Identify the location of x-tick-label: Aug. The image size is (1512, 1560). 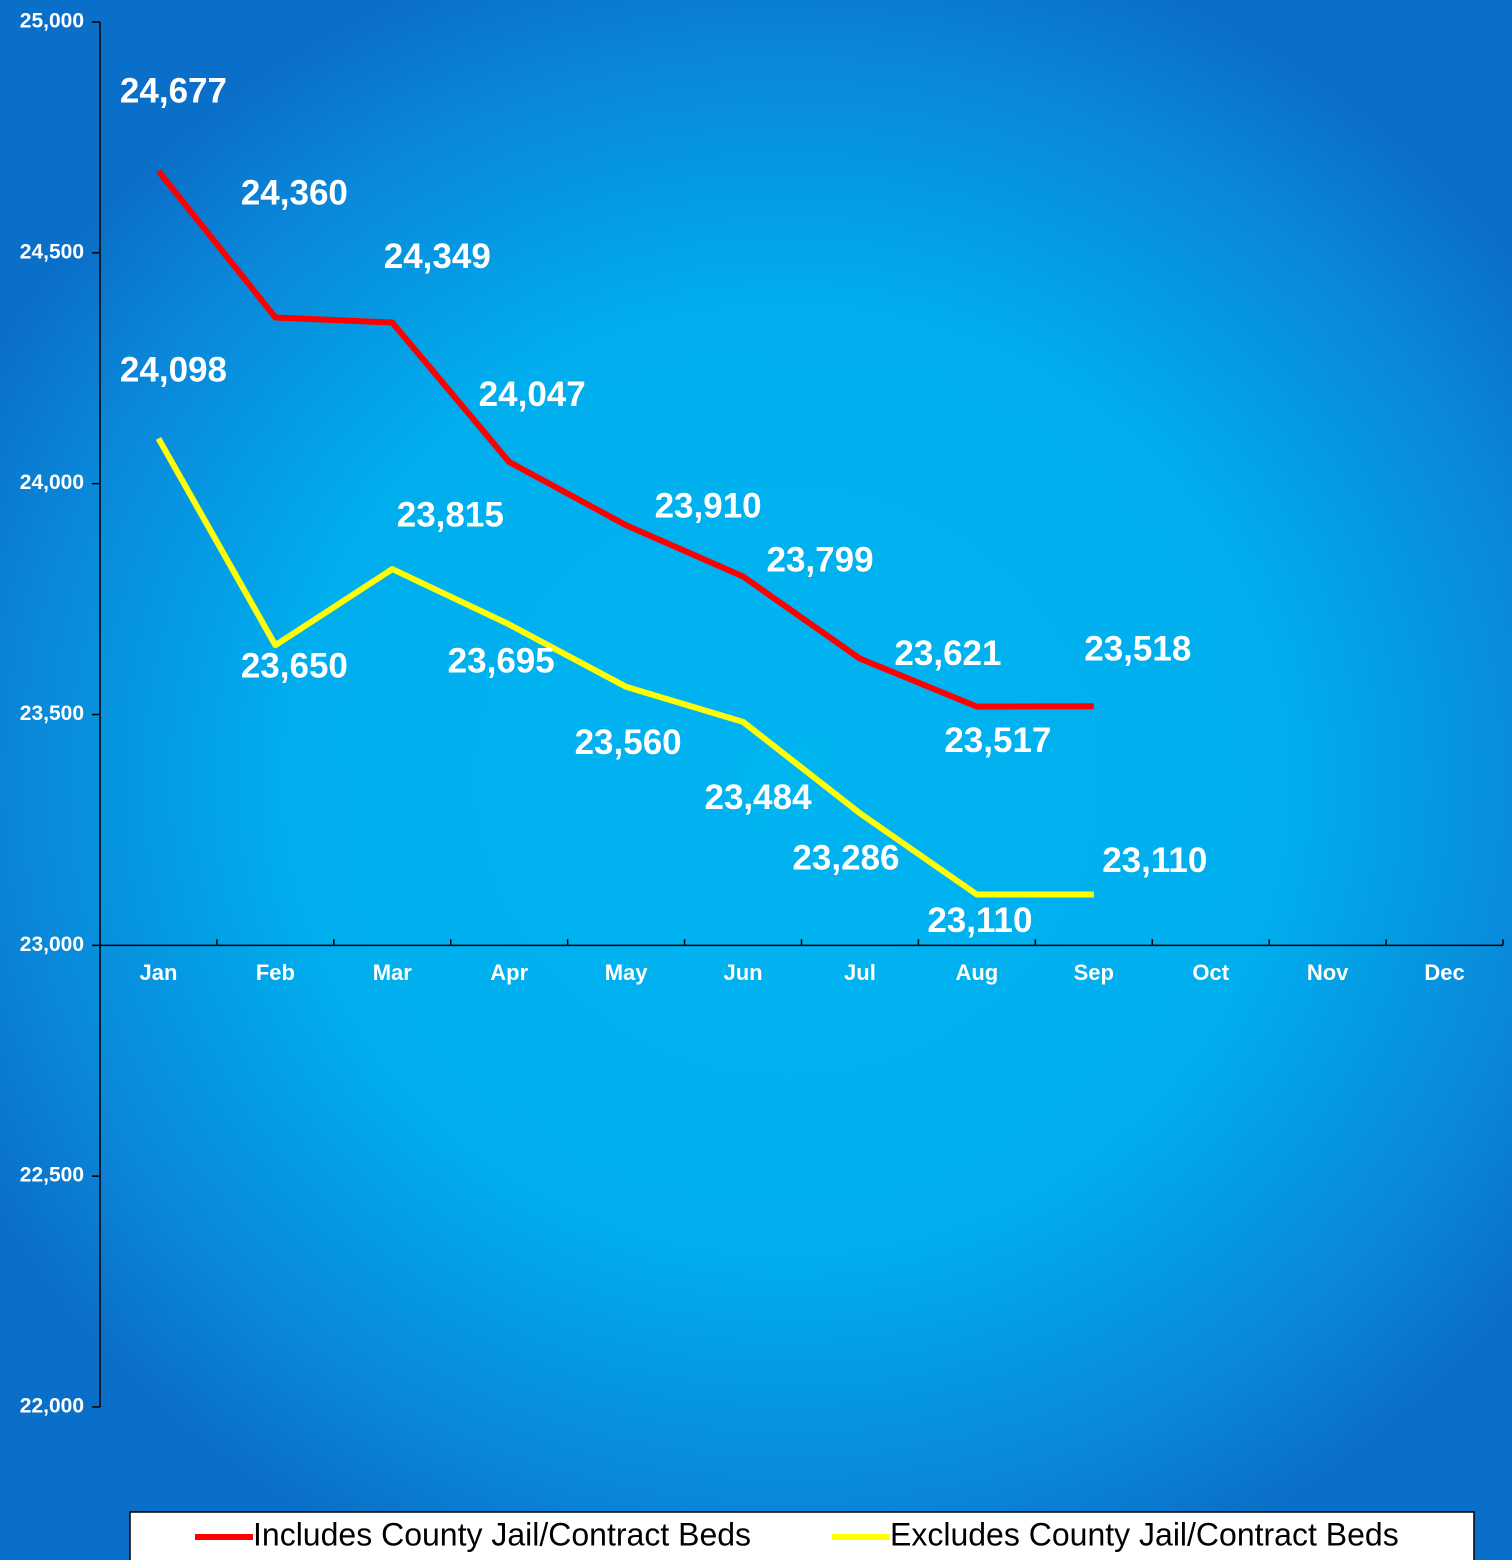
(976, 972).